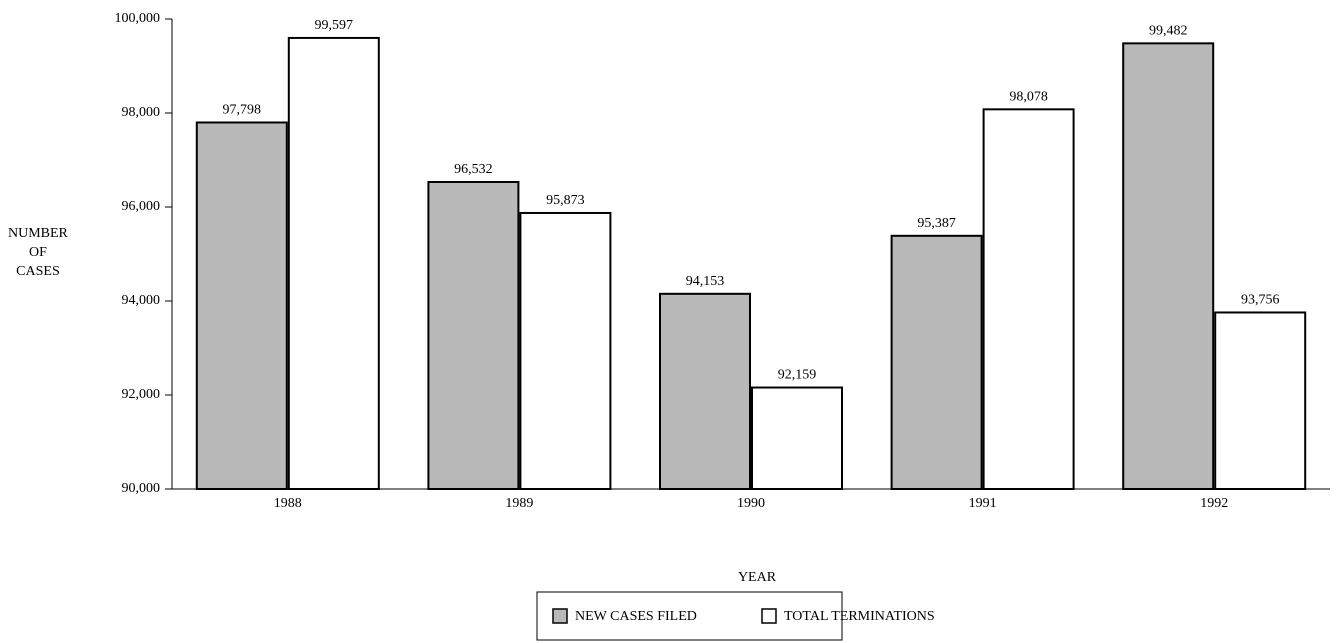 Image resolution: width=1342 pixels, height=643 pixels. Describe the element at coordinates (141, 112) in the screenshot. I see `y-tick-label: 98,000` at that location.